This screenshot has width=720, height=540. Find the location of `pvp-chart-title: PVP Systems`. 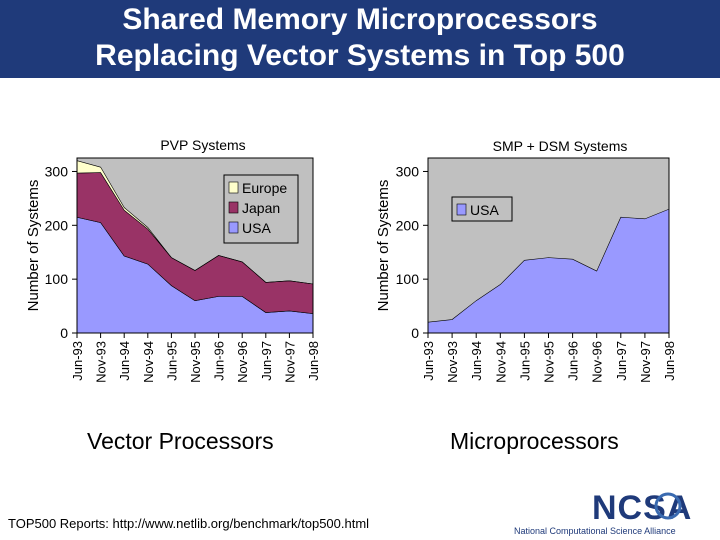

pvp-chart-title: PVP Systems is located at coordinates (202, 145).